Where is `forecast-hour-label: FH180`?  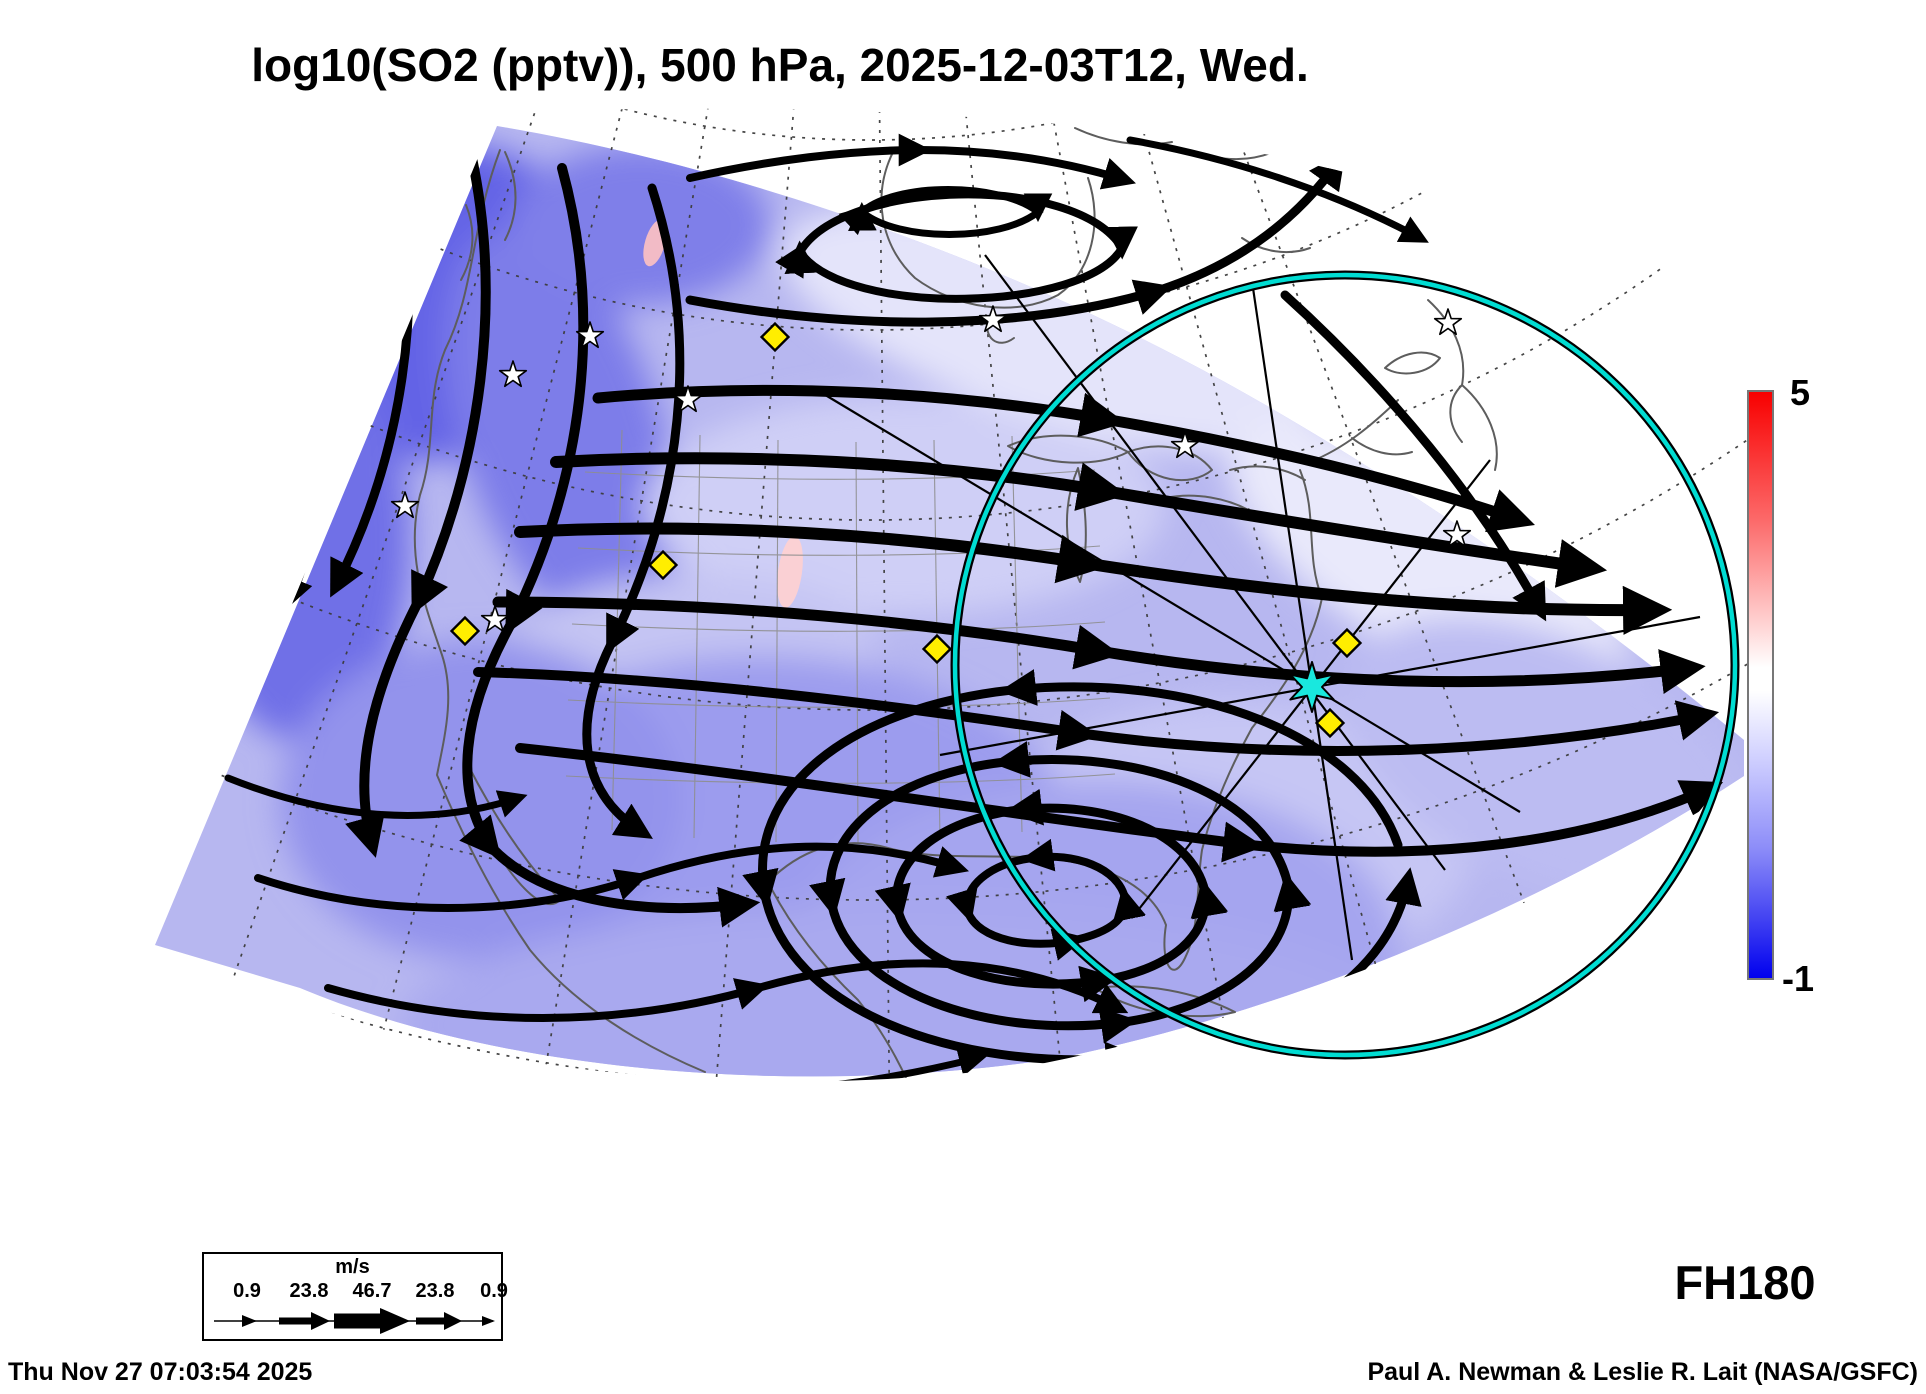 forecast-hour-label: FH180 is located at coordinates (1745, 1282).